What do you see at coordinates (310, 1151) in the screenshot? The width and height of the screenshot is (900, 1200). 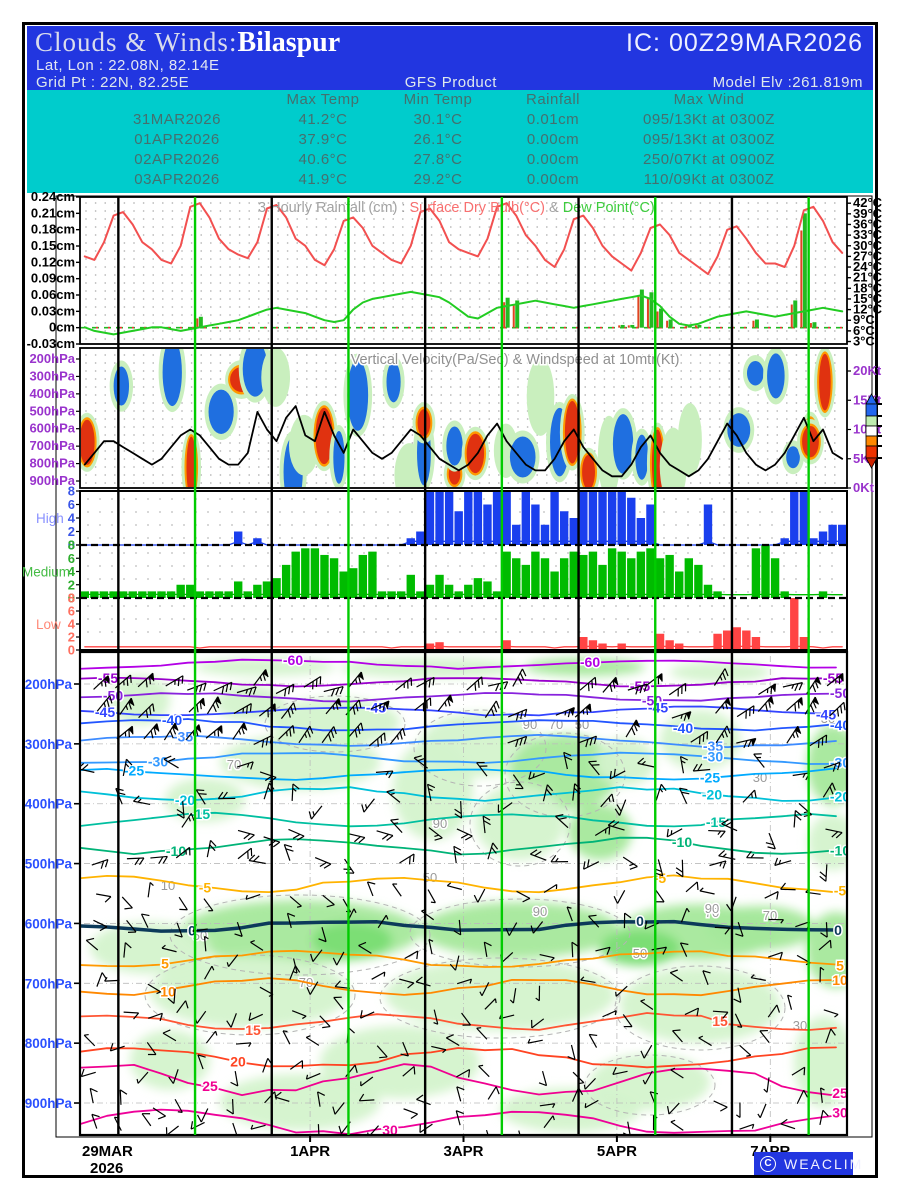 I see `date-tick-label: 1APR` at bounding box center [310, 1151].